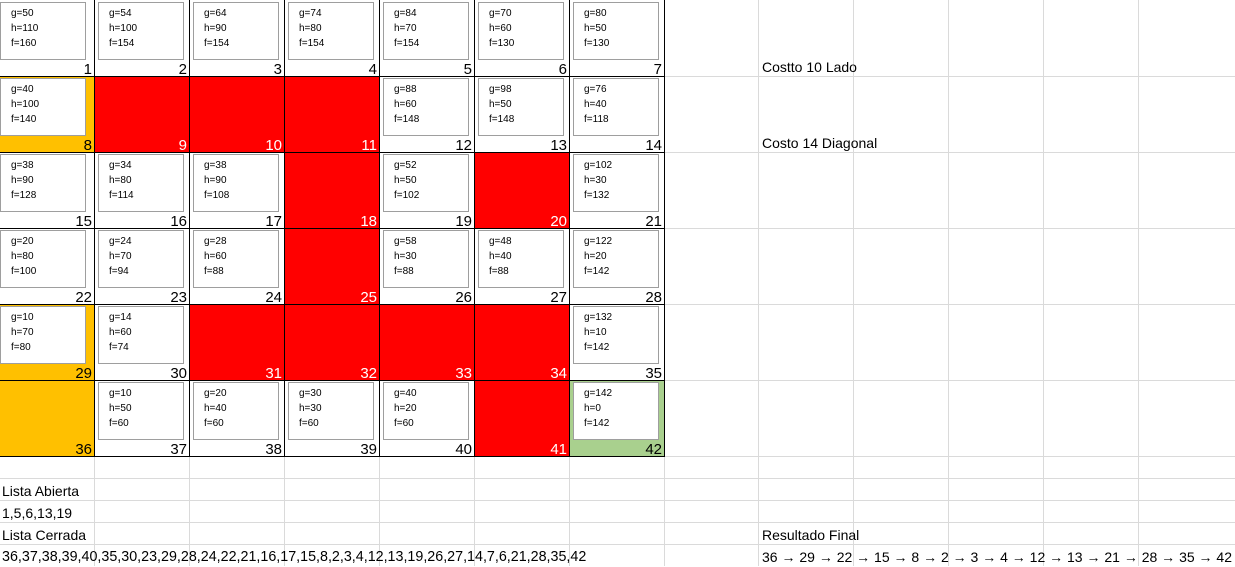 This screenshot has height=567, width=1235. I want to click on cost-g-value: g=30, so click(310, 393).